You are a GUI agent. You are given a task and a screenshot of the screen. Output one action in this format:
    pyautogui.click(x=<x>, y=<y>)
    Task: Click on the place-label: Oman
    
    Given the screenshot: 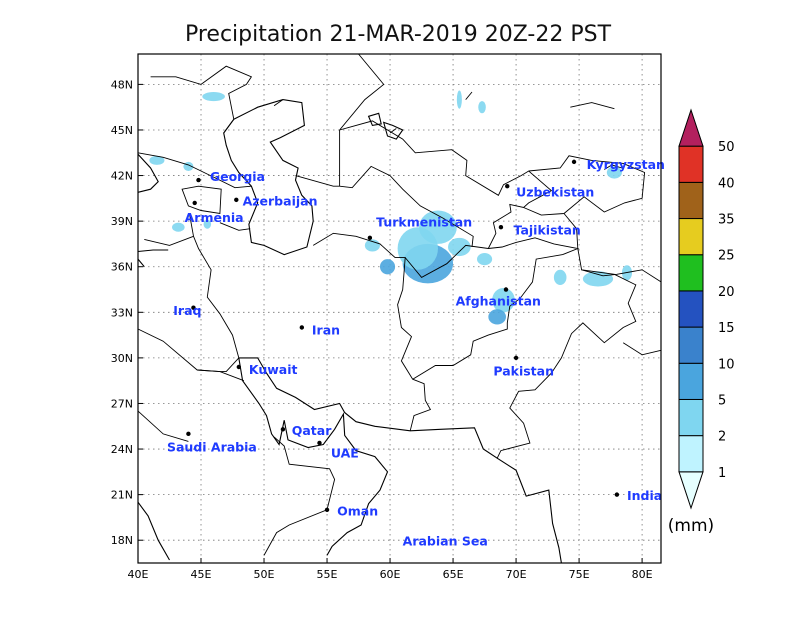 What is the action you would take?
    pyautogui.click(x=357, y=510)
    